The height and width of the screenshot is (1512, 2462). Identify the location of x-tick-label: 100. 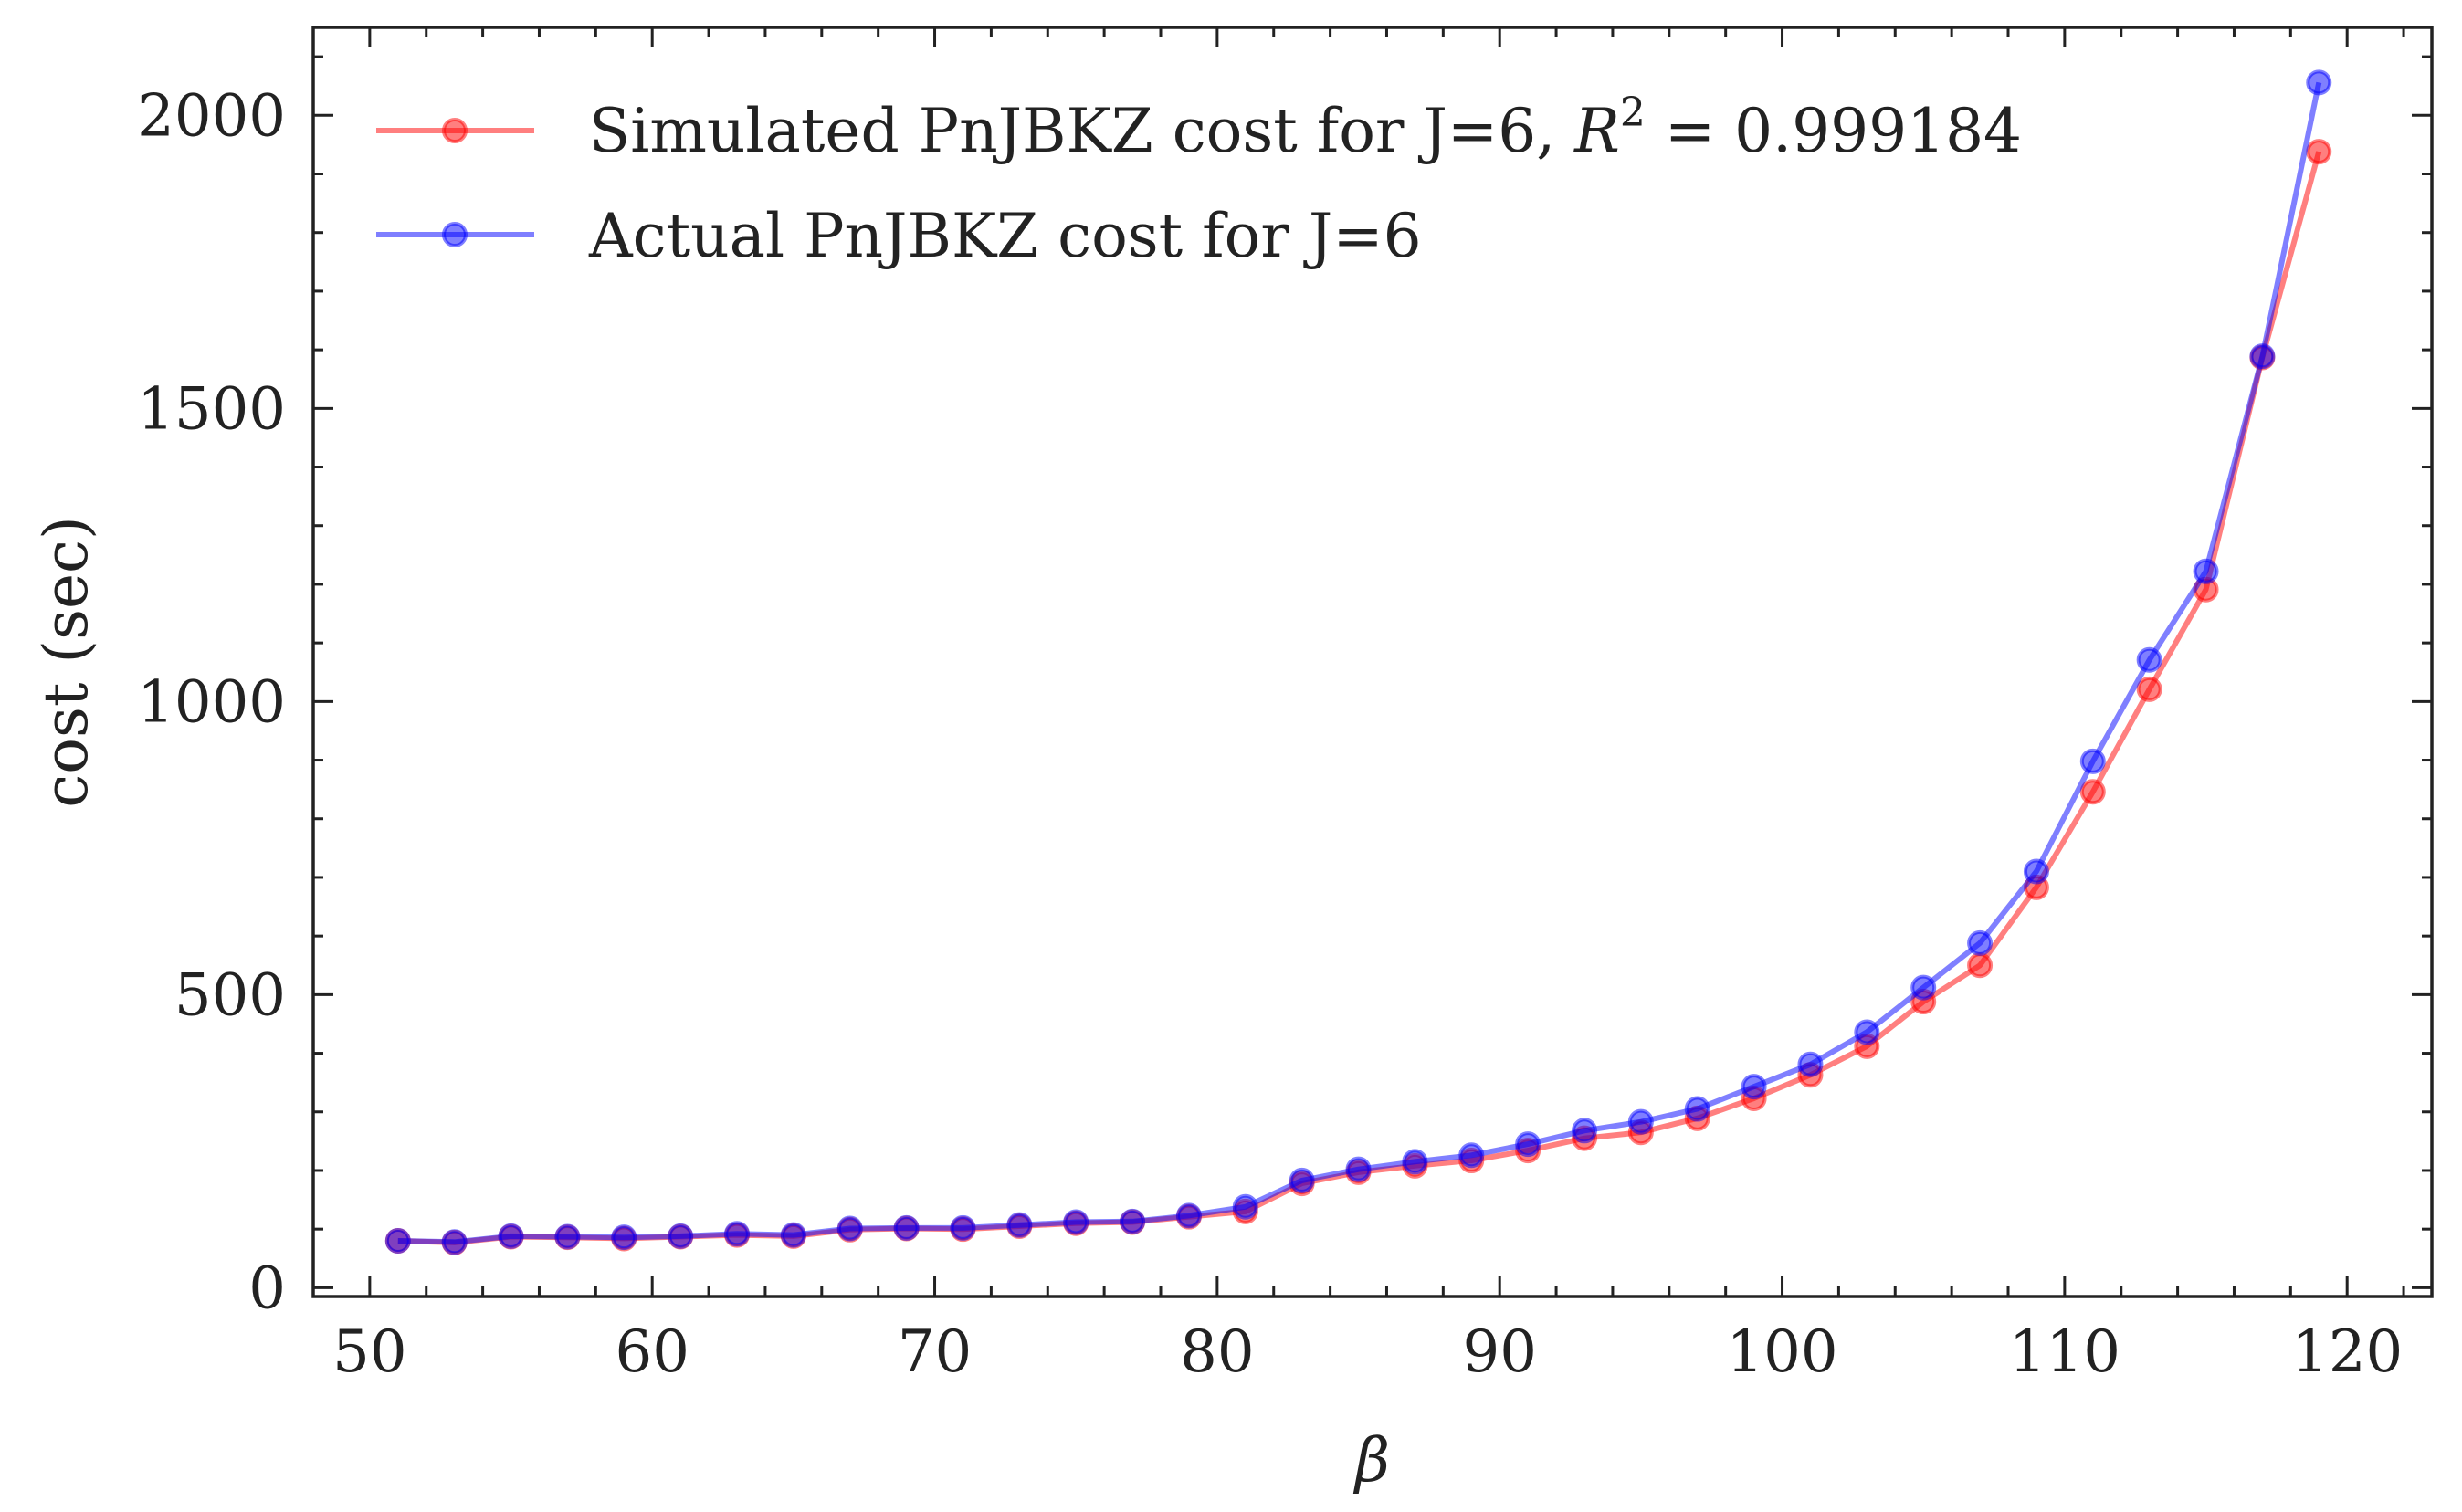
(1781, 1352).